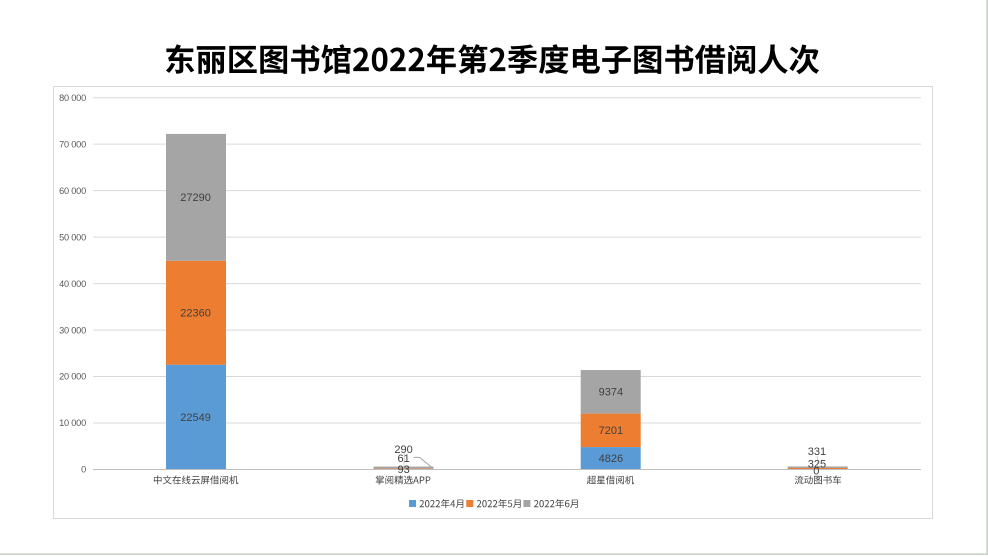 The height and width of the screenshot is (560, 988). Describe the element at coordinates (72, 330) in the screenshot. I see `svg-text: 30 000` at that location.